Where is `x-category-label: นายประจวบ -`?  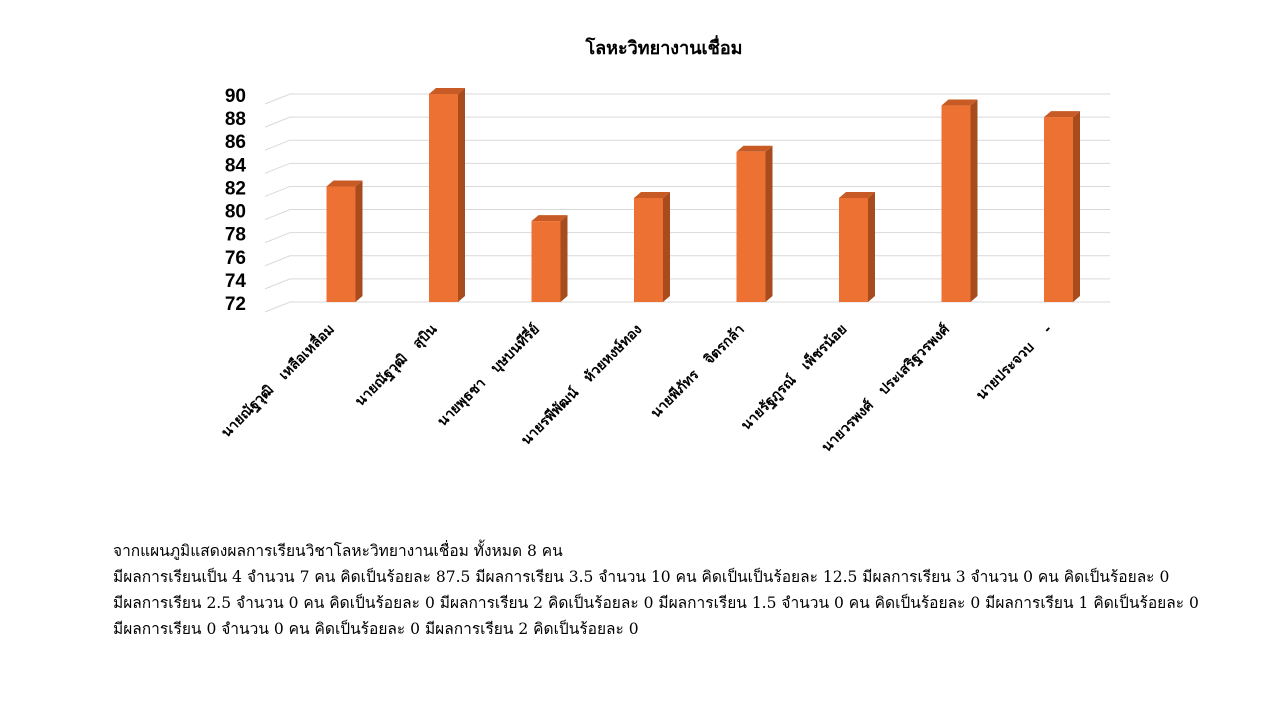 x-category-label: นายประจวบ - is located at coordinates (1014, 362).